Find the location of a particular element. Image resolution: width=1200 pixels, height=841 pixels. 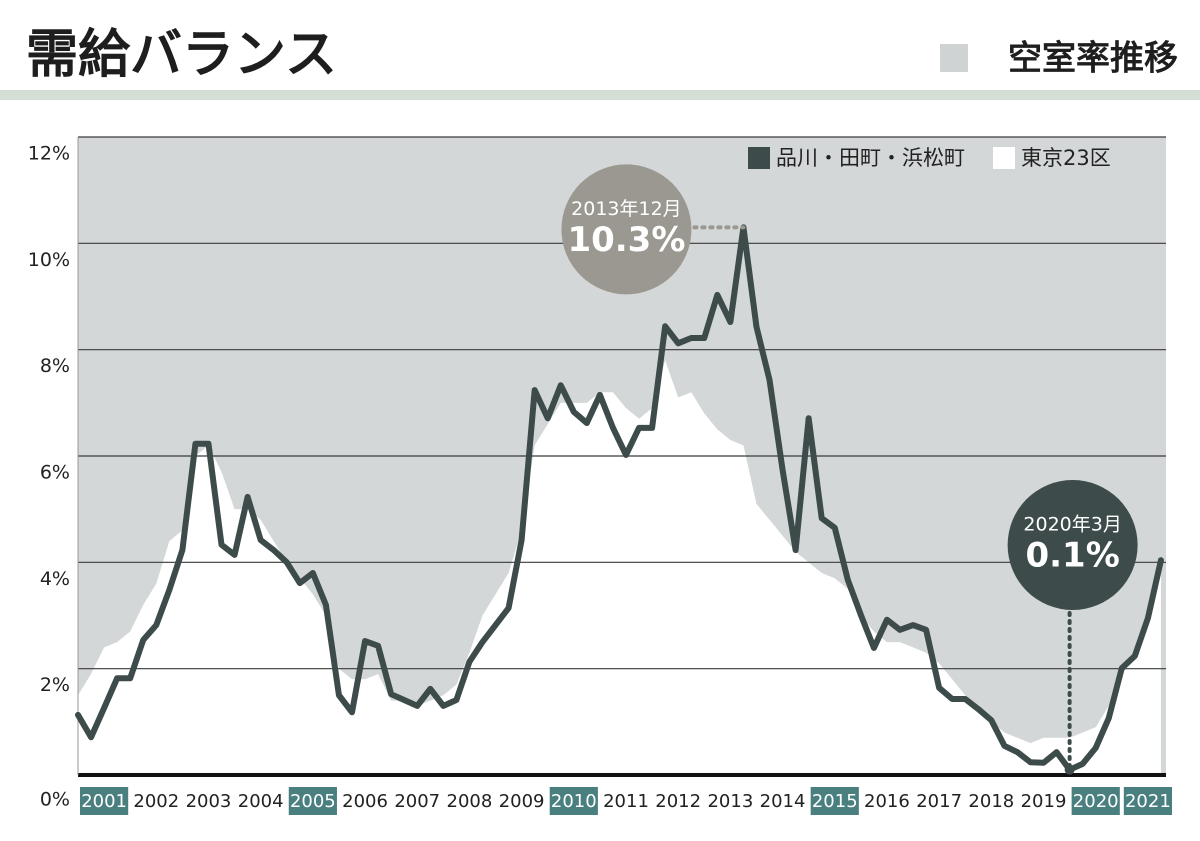

x-tick-label: 2001 is located at coordinates (104, 801).